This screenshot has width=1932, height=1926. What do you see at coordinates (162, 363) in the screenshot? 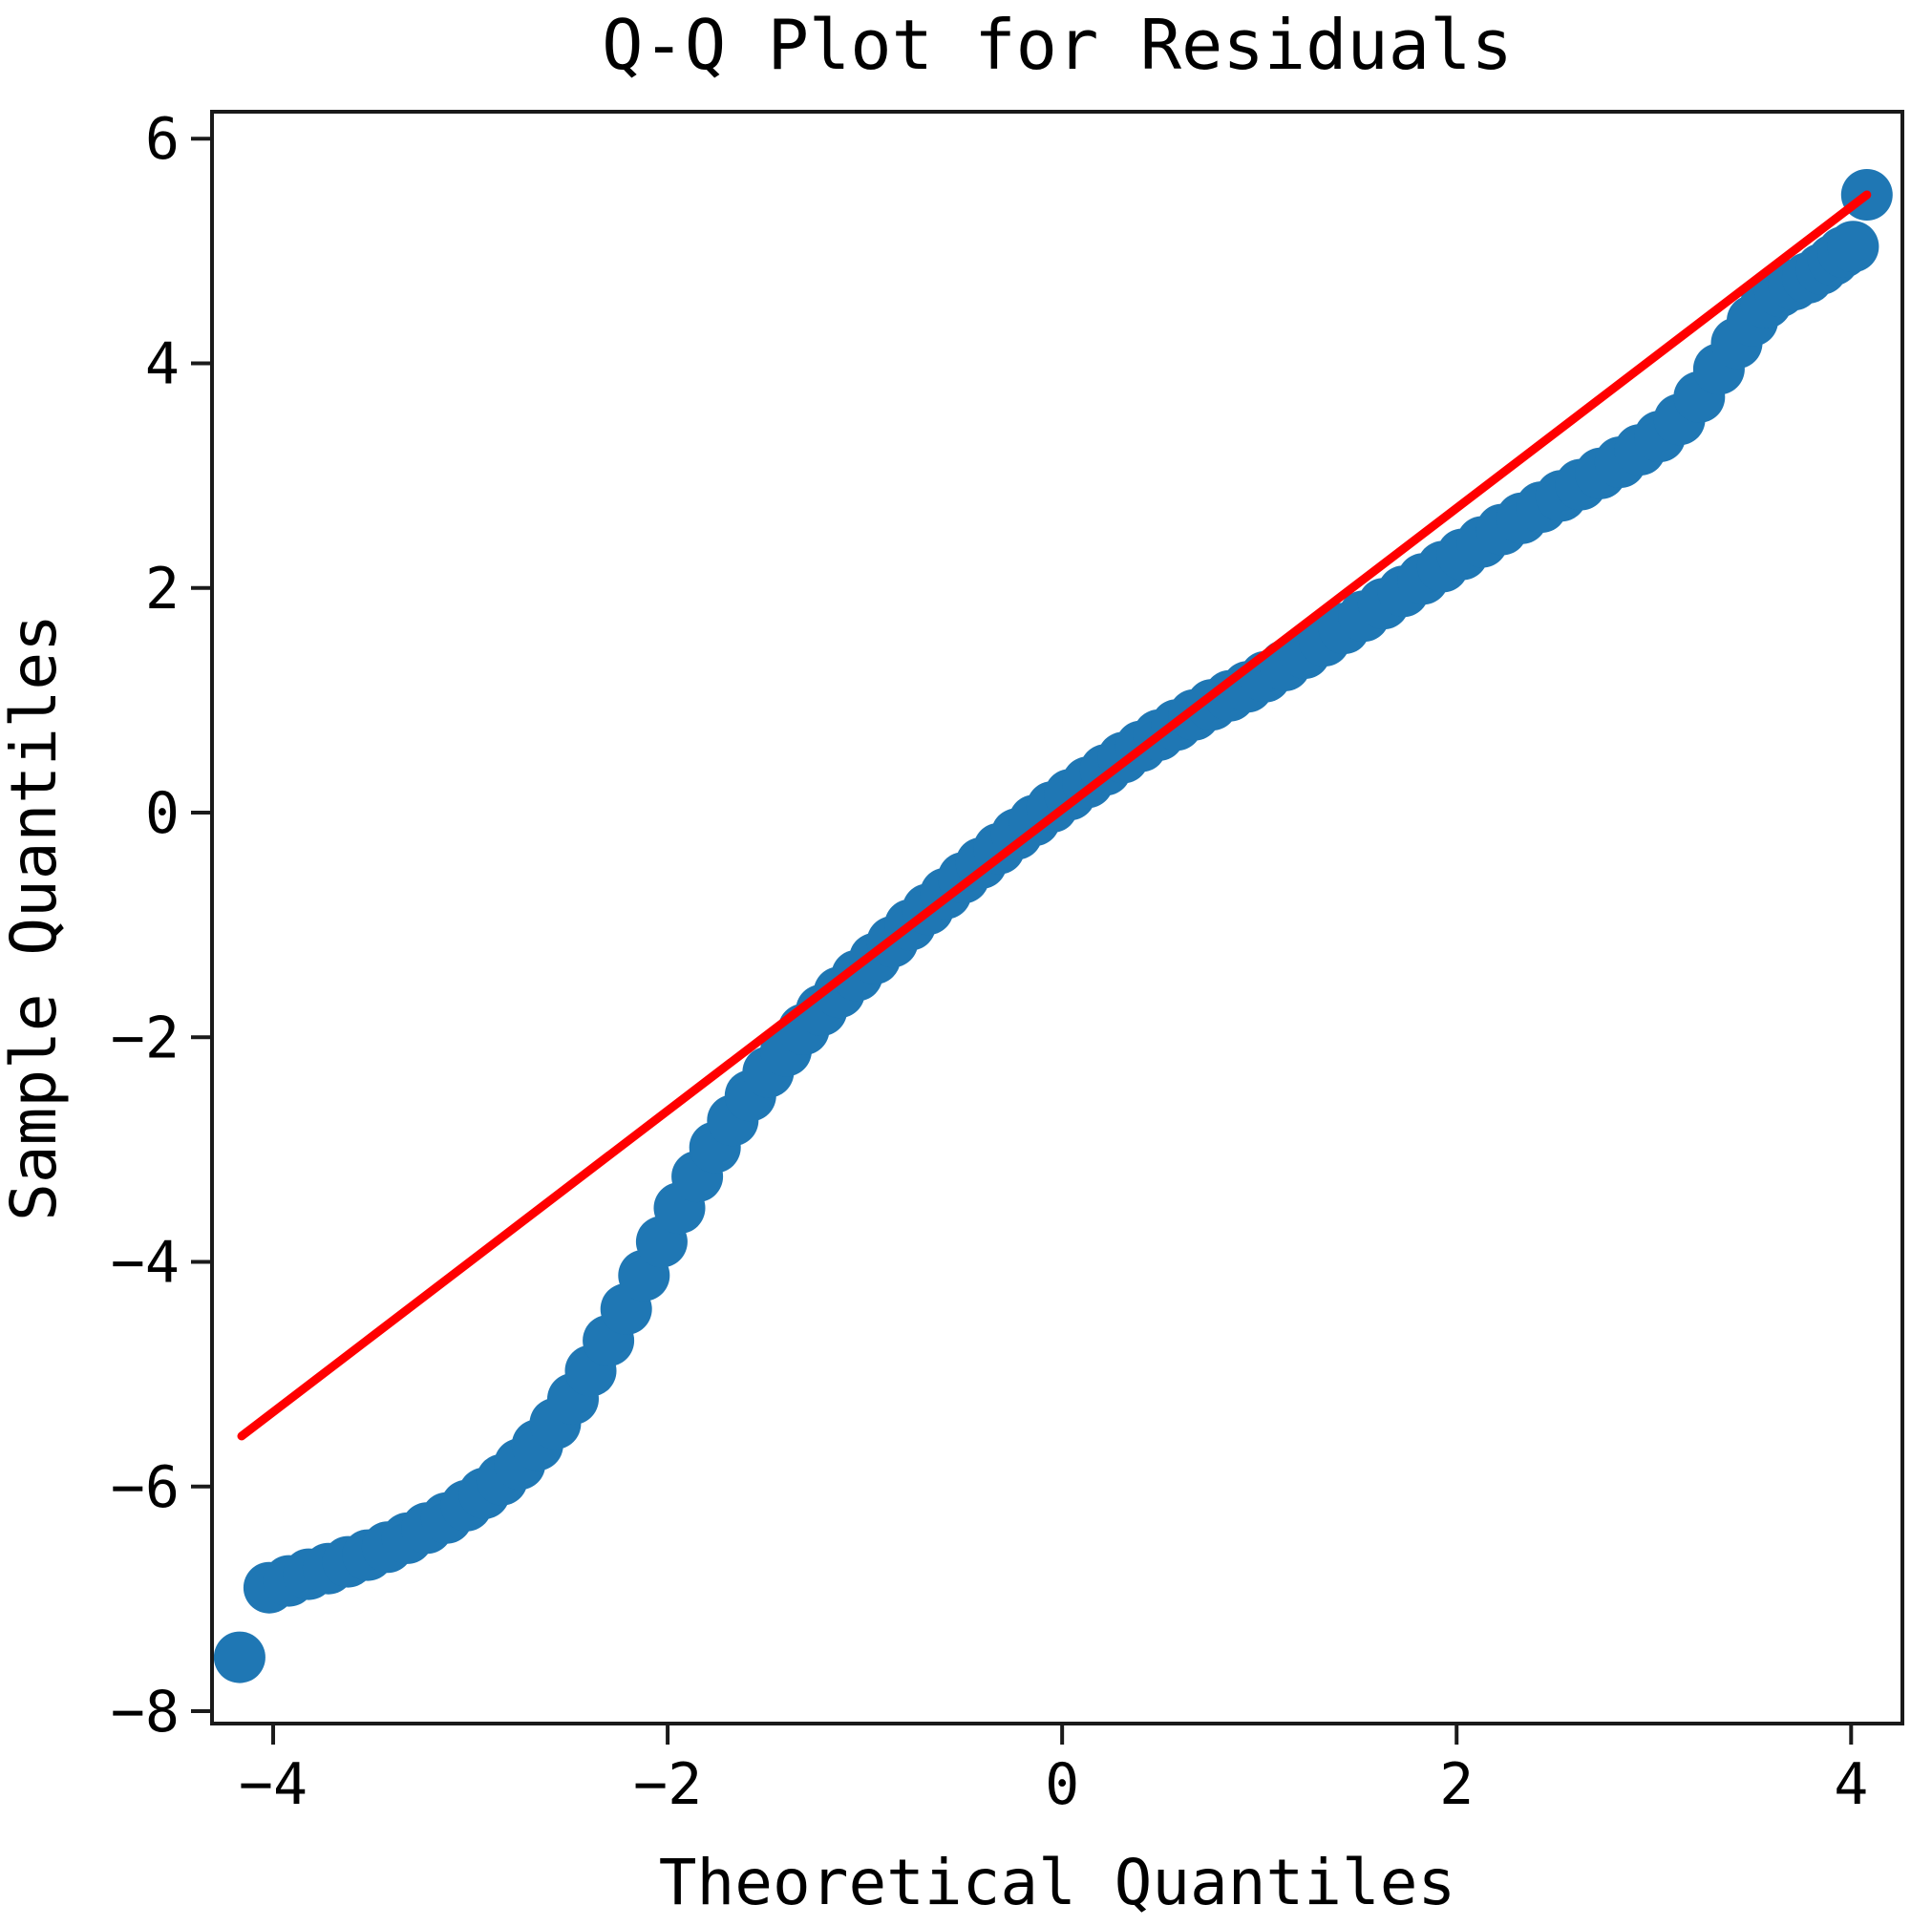
I see `y-tick-label: 4` at bounding box center [162, 363].